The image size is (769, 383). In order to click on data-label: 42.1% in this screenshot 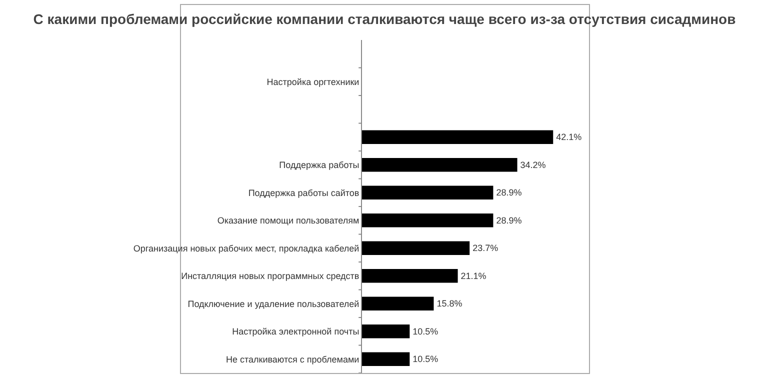, I will do `click(569, 137)`.